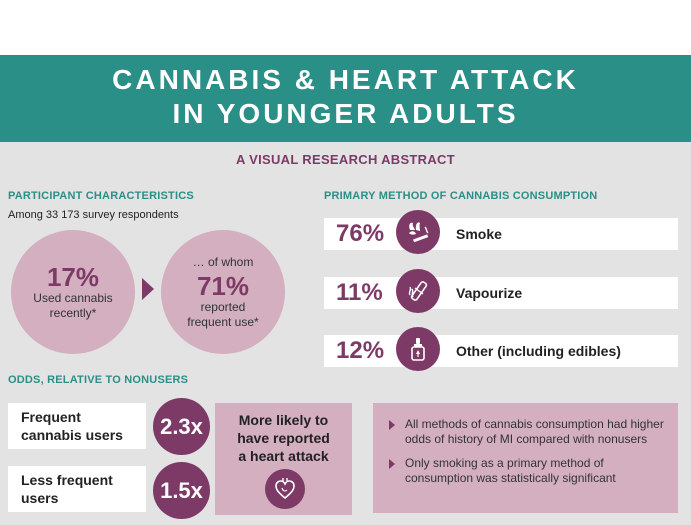  I want to click on less-frequent-users-line2: users, so click(40, 498).